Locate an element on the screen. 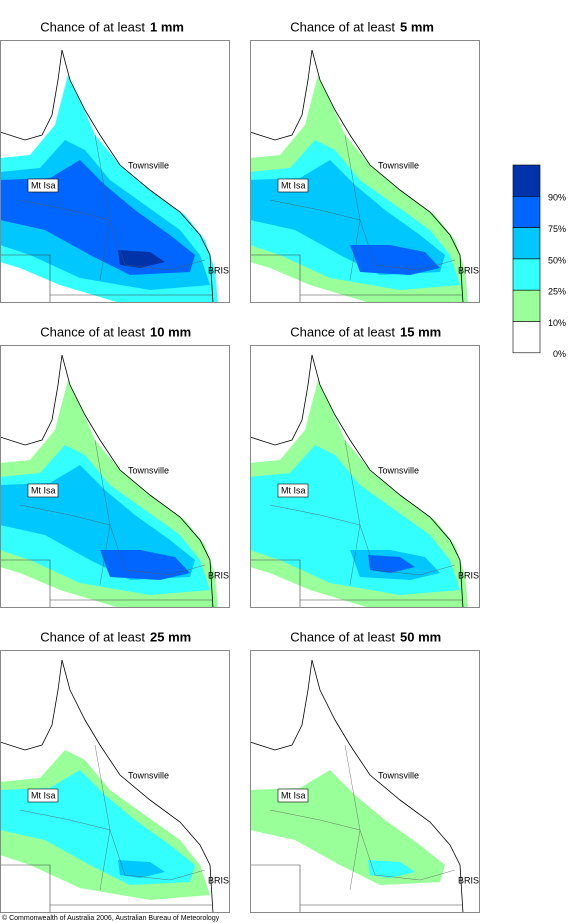  legend-label: 90% is located at coordinates (557, 198).